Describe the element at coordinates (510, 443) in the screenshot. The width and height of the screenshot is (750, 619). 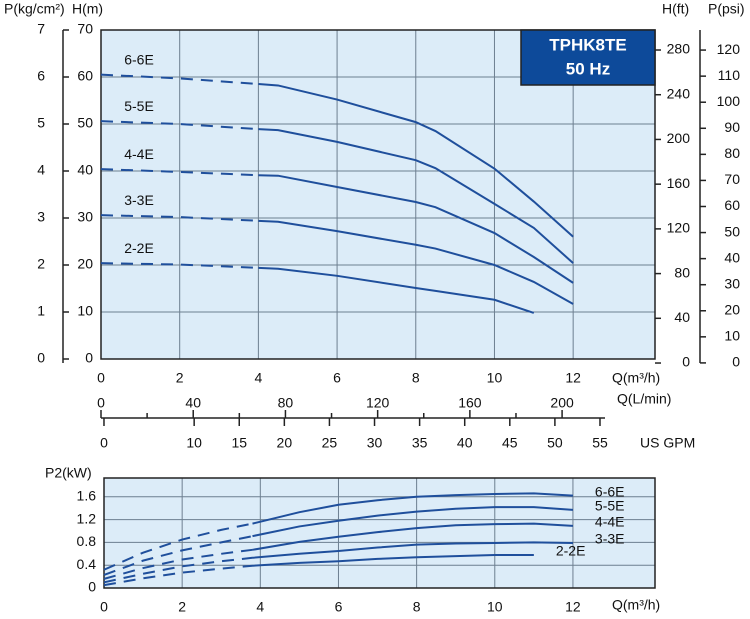
I see `x-tick-label: 45` at that location.